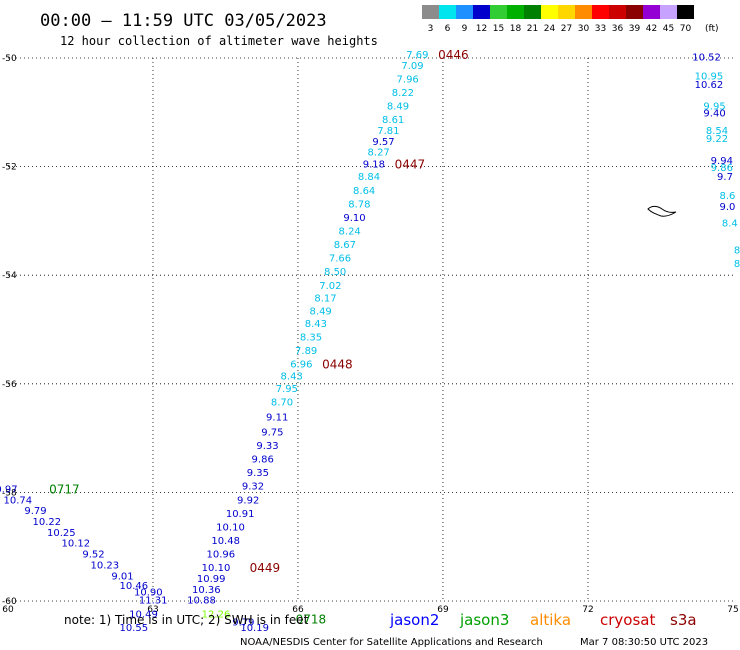 Image resolution: width=740 pixels, height=650 pixels. Describe the element at coordinates (417, 55) in the screenshot. I see `wave-height-value: 7.69` at that location.